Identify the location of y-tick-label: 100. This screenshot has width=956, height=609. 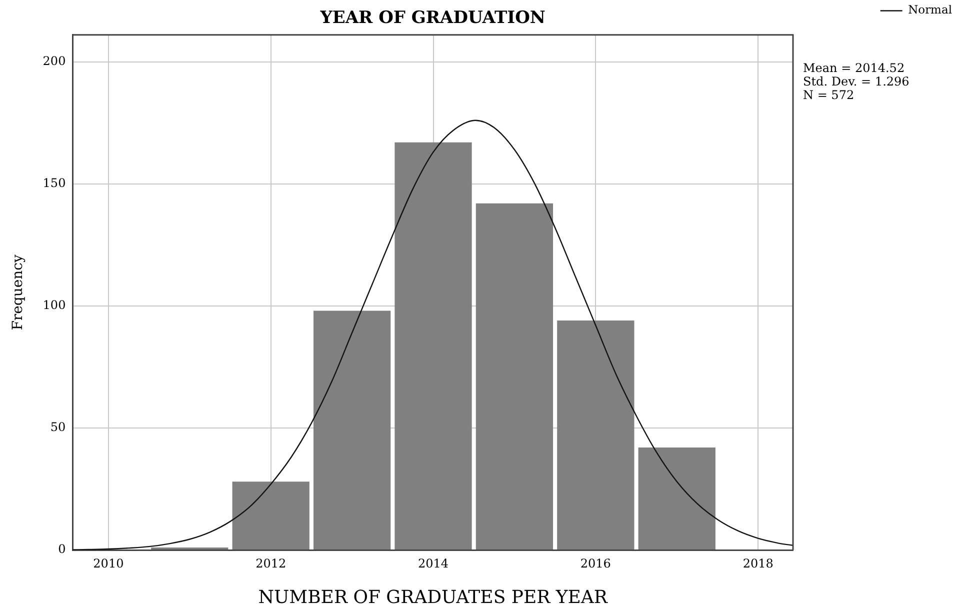
(54, 305).